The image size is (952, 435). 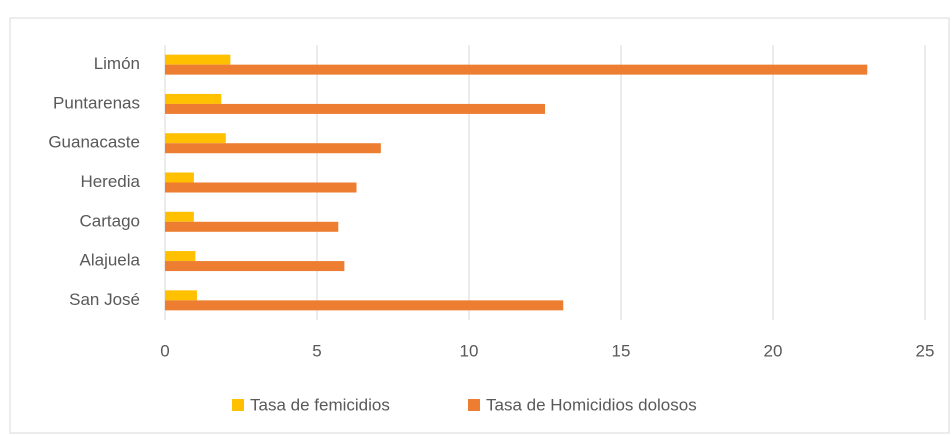 I want to click on y-tick-label: Cartago, so click(x=110, y=220).